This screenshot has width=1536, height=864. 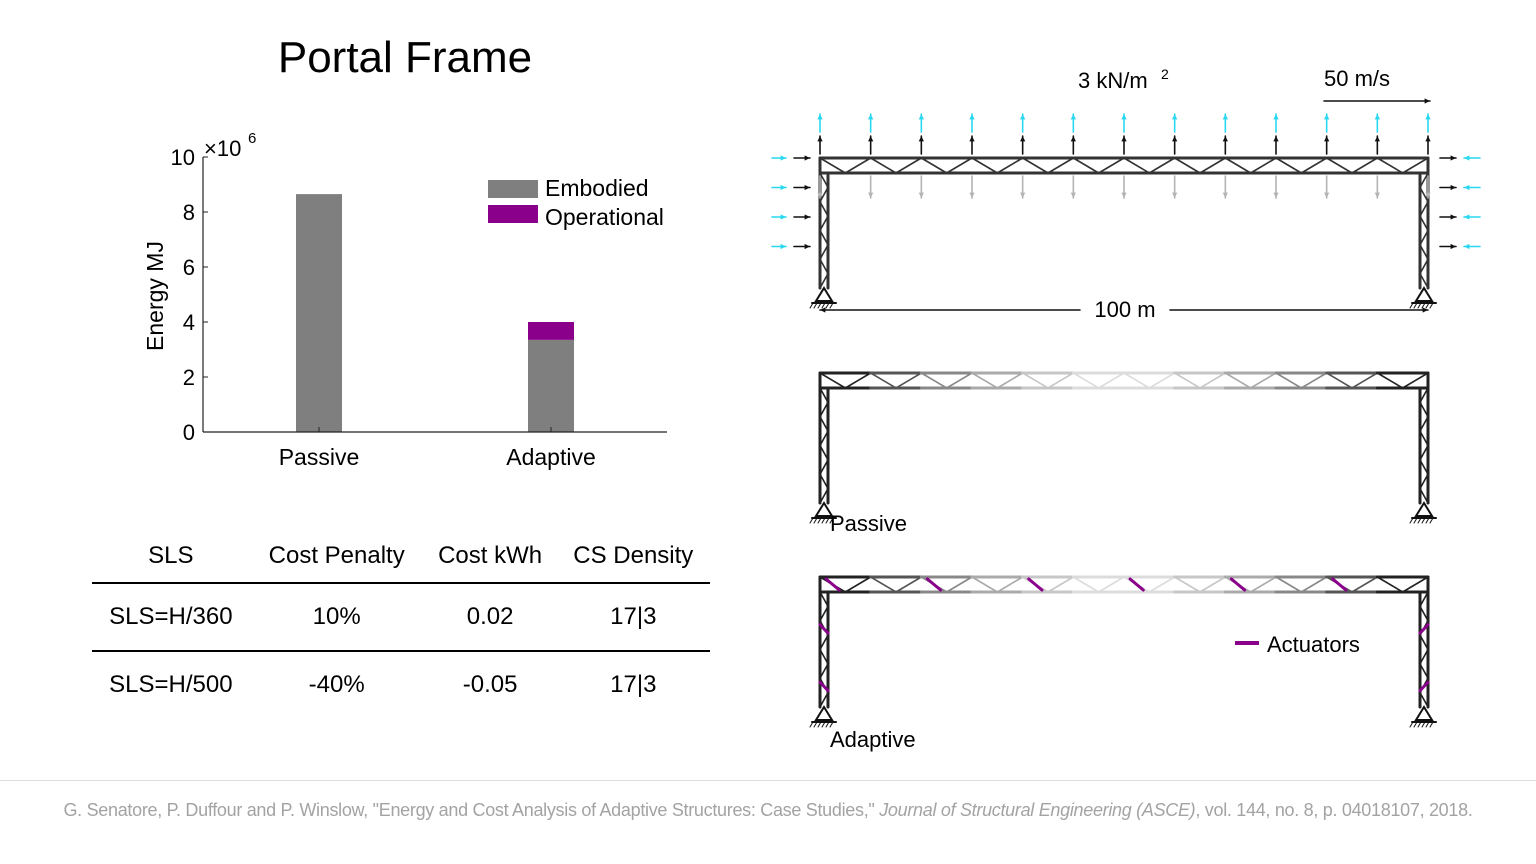 What do you see at coordinates (336, 617) in the screenshot?
I see `table-cell: 10%` at bounding box center [336, 617].